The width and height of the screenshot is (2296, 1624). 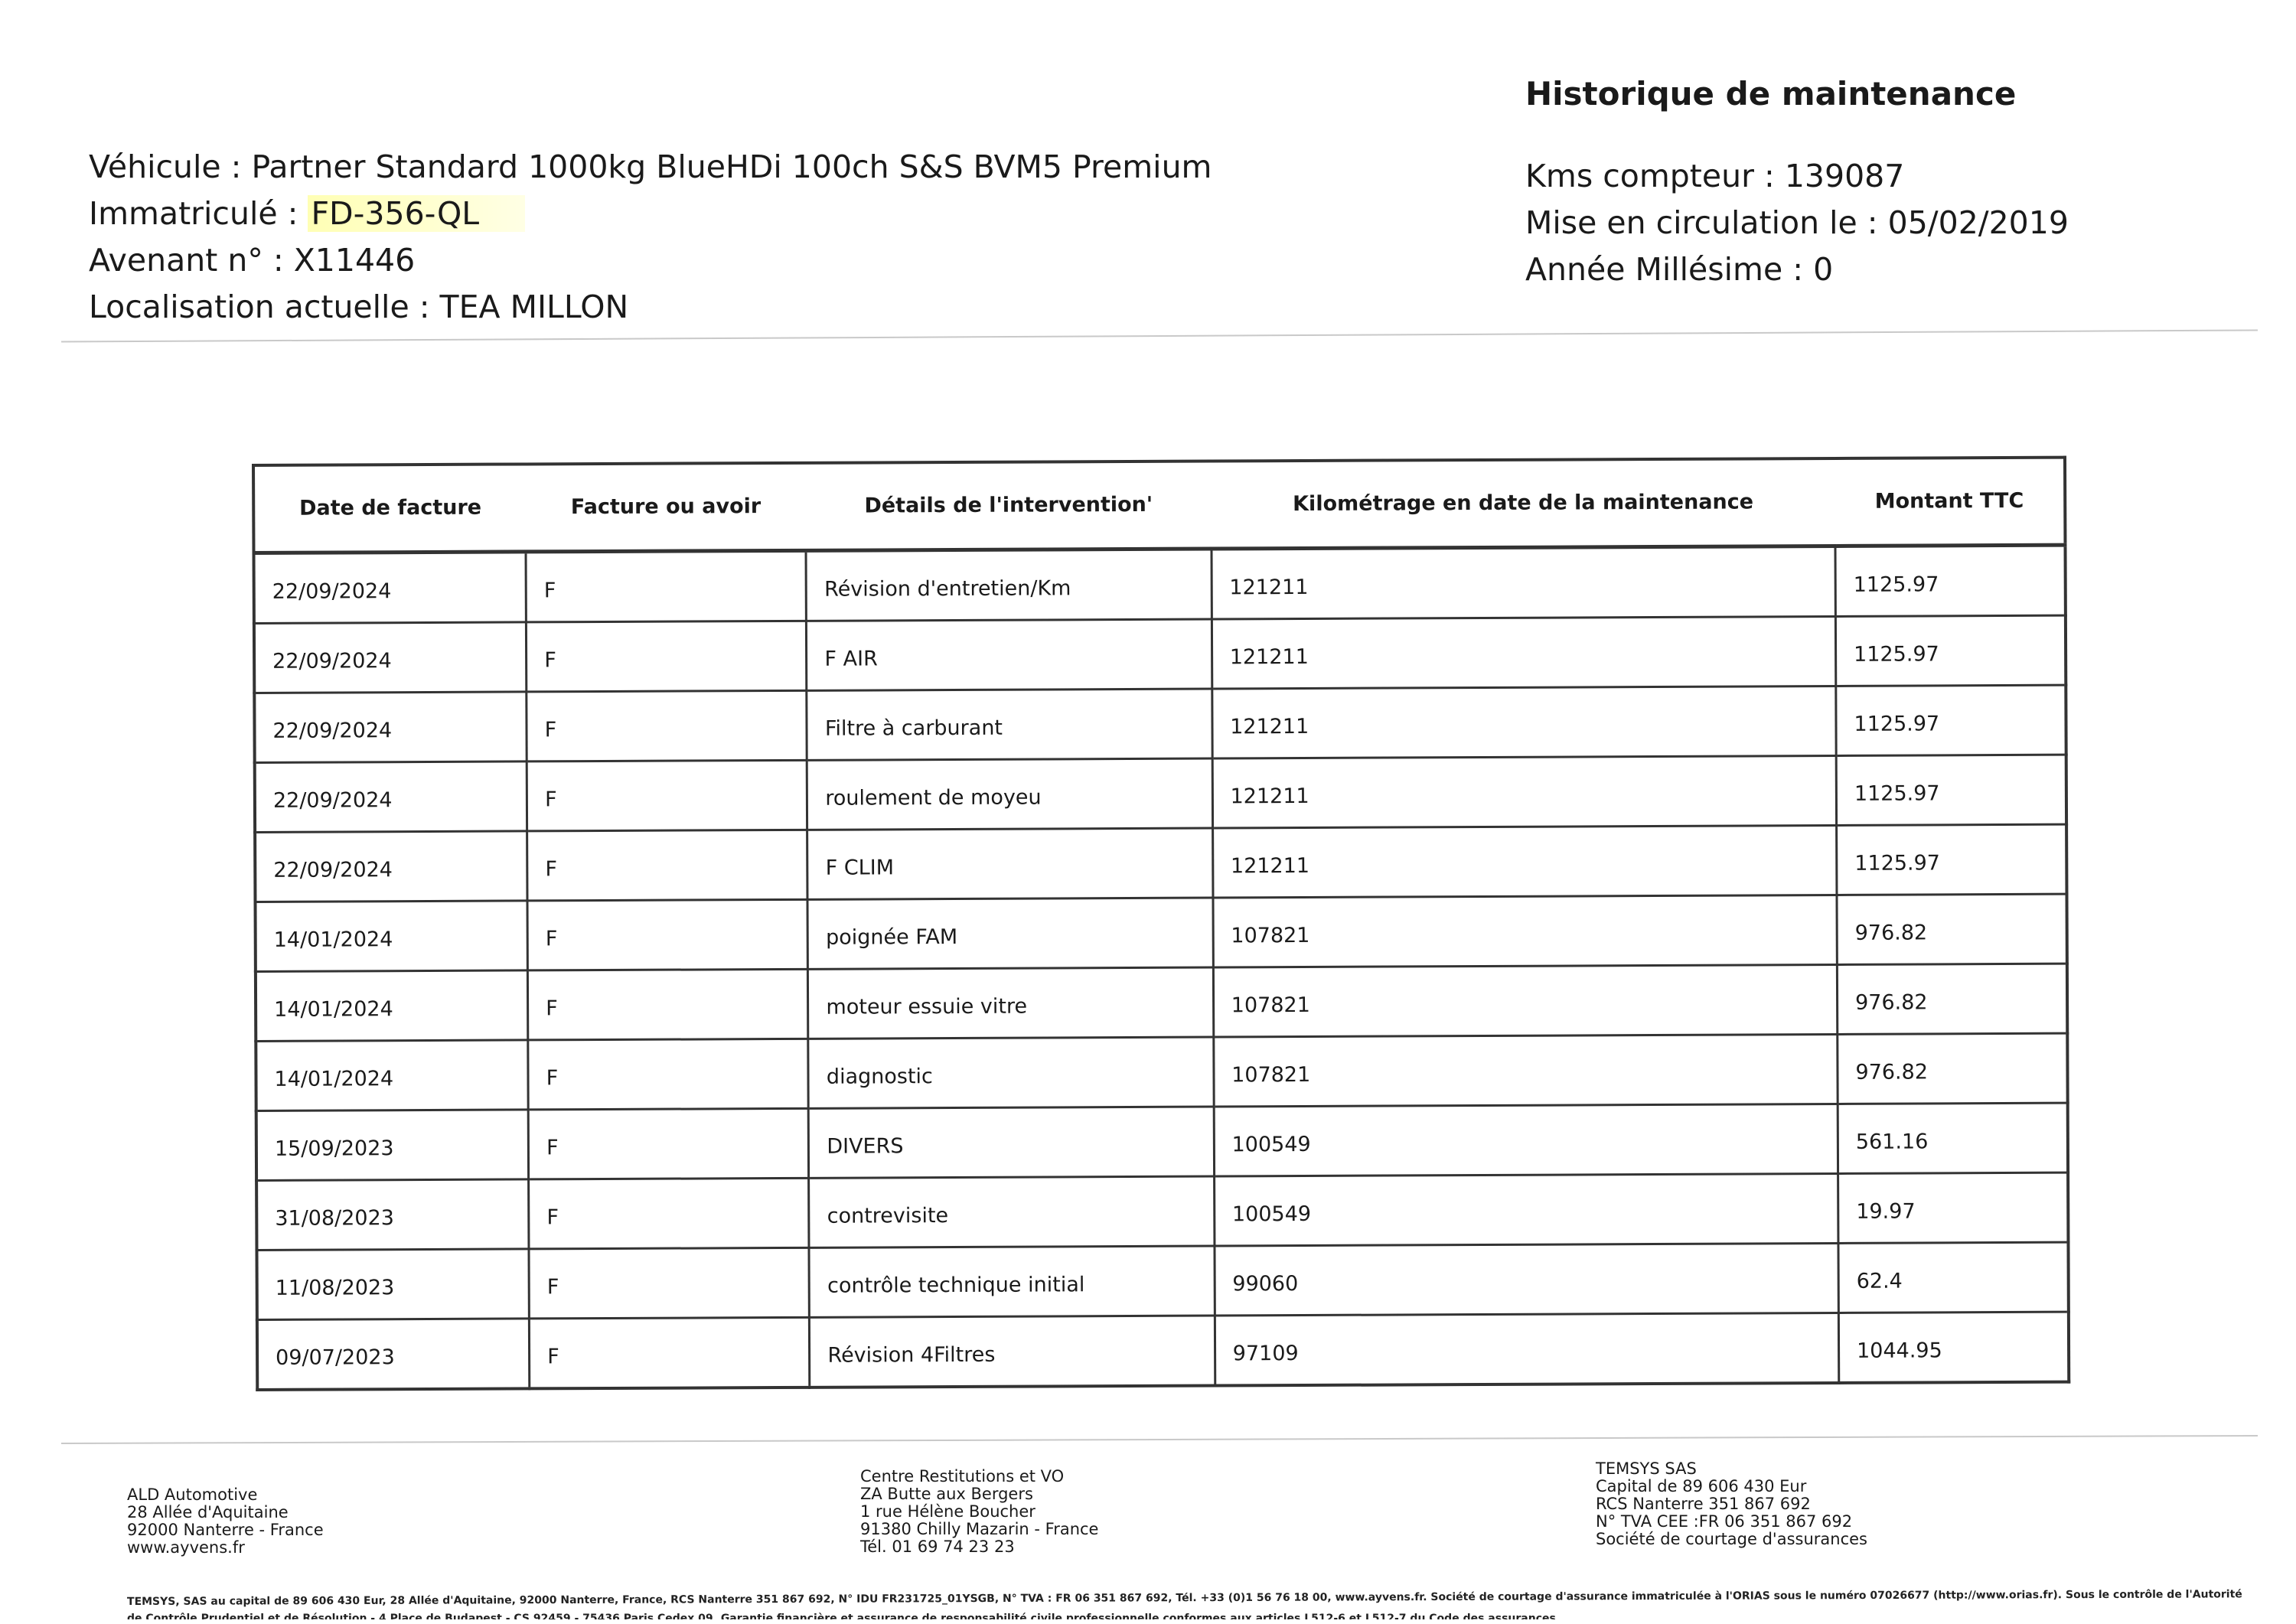 What do you see at coordinates (947, 1512) in the screenshot?
I see `footer-line: 1 rue Hélène Boucher` at bounding box center [947, 1512].